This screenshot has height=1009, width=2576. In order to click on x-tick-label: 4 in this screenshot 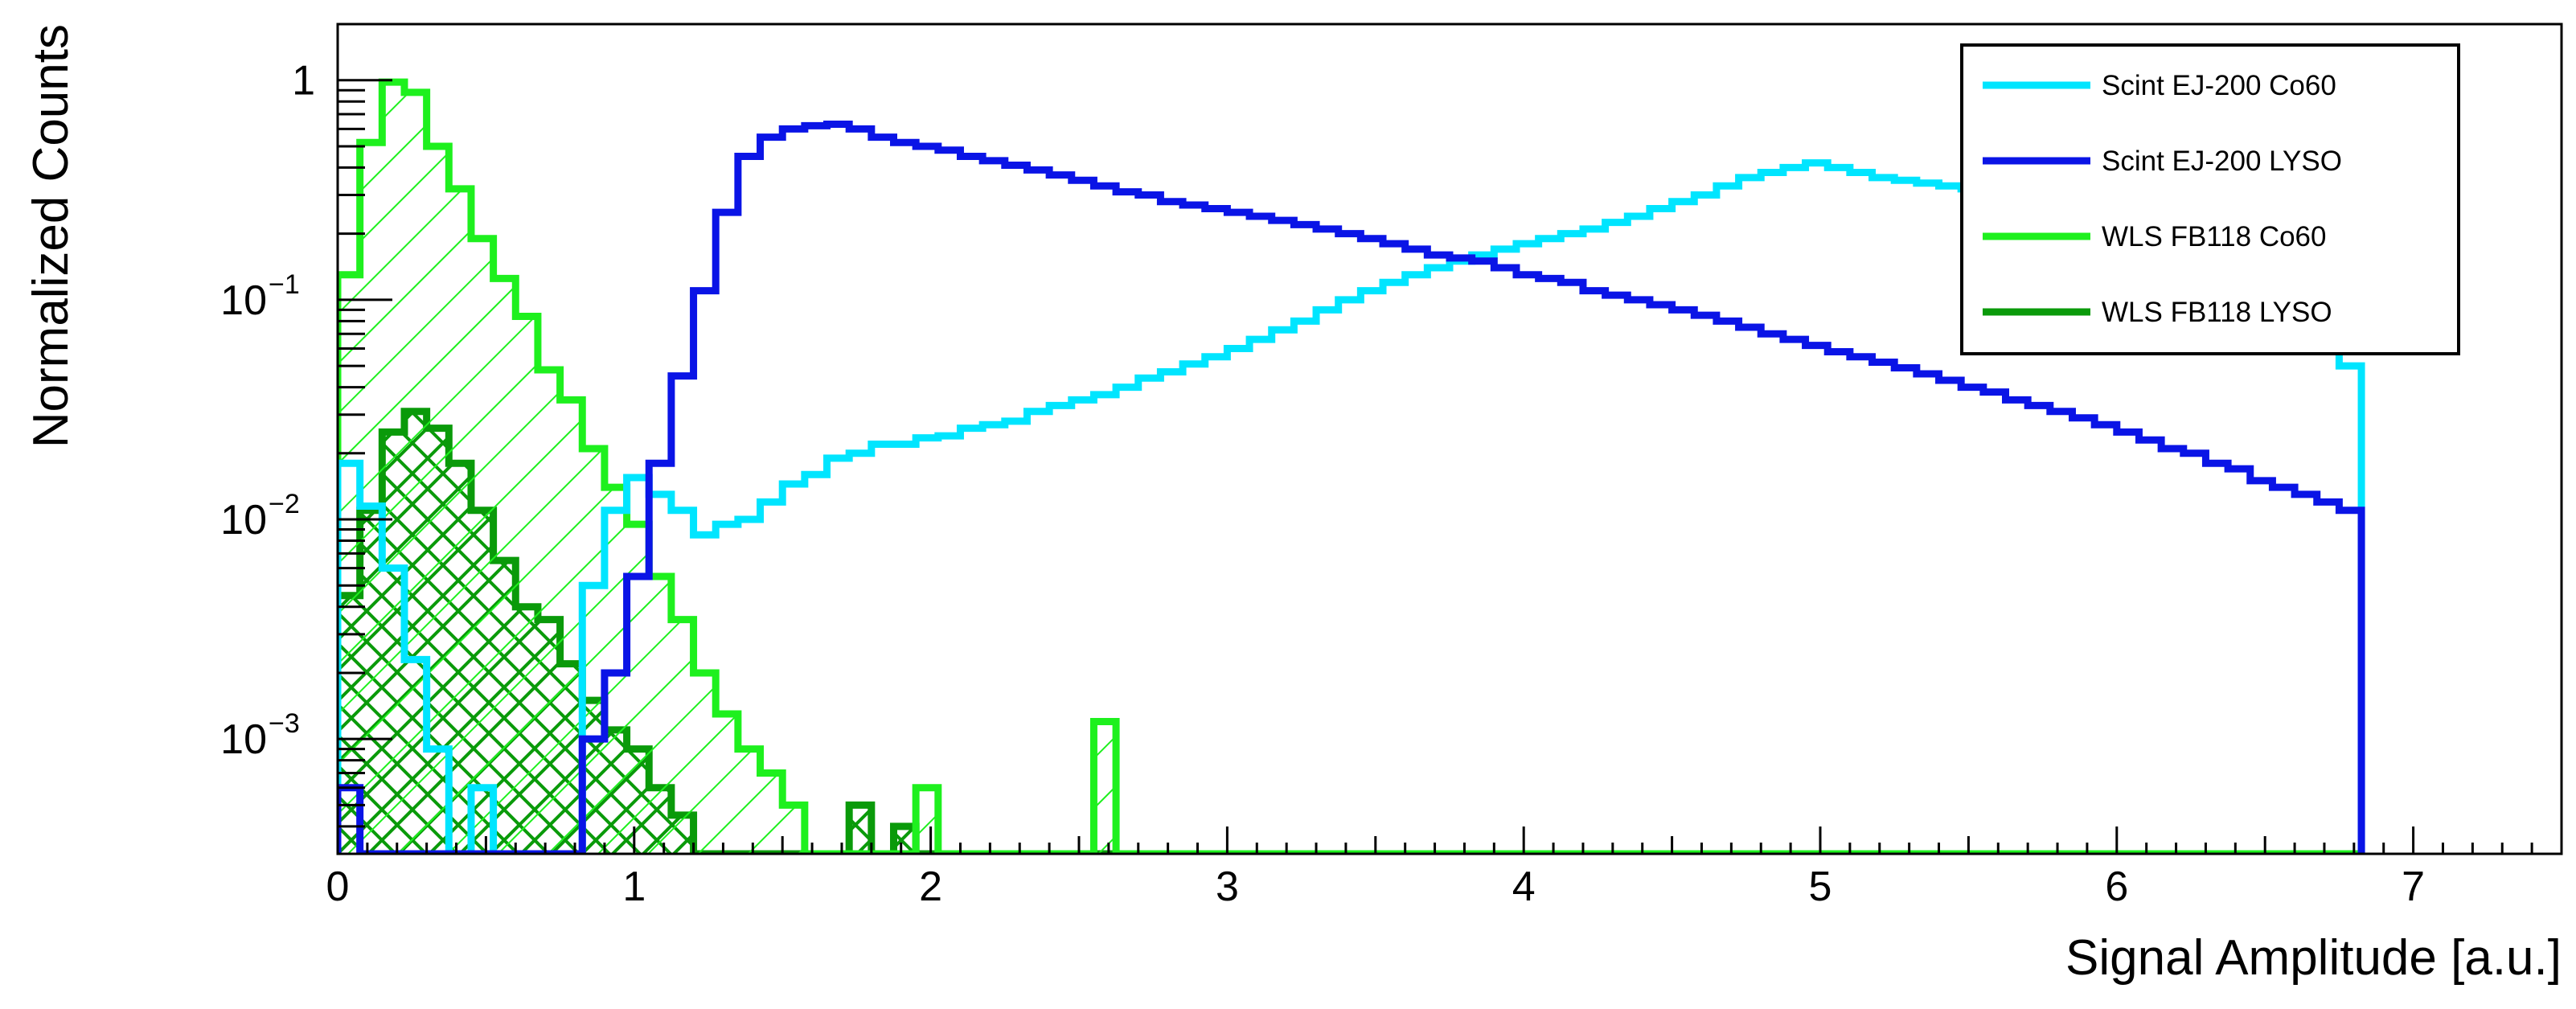, I will do `click(1524, 887)`.